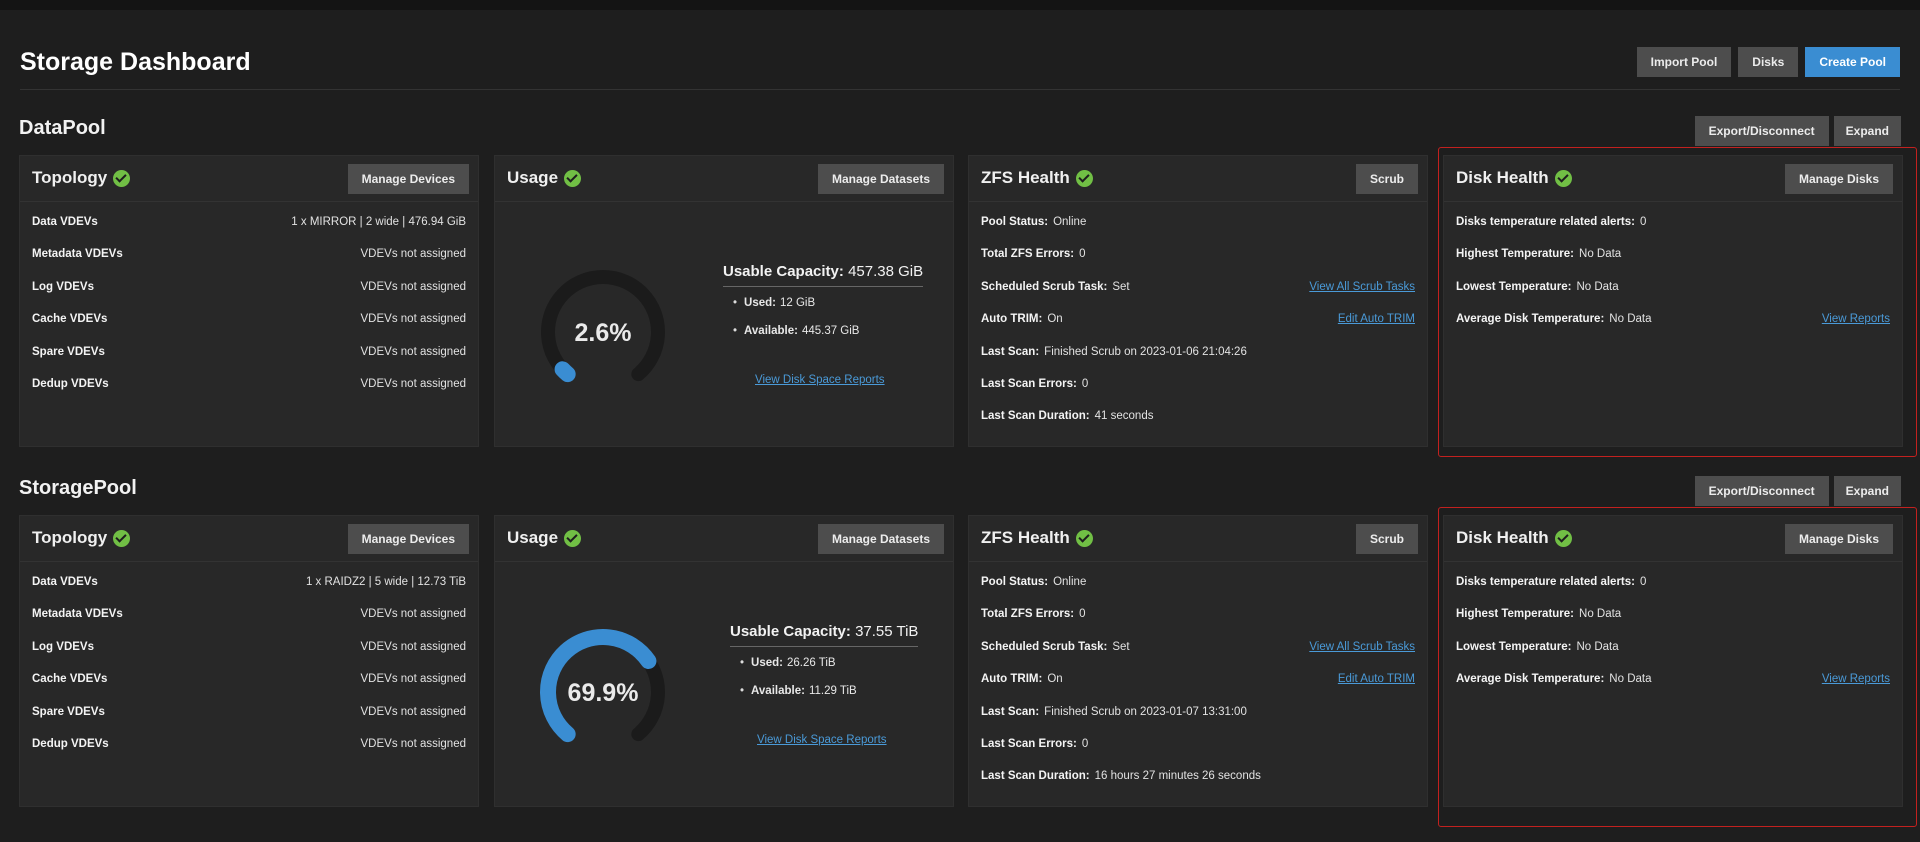 The width and height of the screenshot is (1920, 842). I want to click on card-title-text: Usage, so click(533, 537).